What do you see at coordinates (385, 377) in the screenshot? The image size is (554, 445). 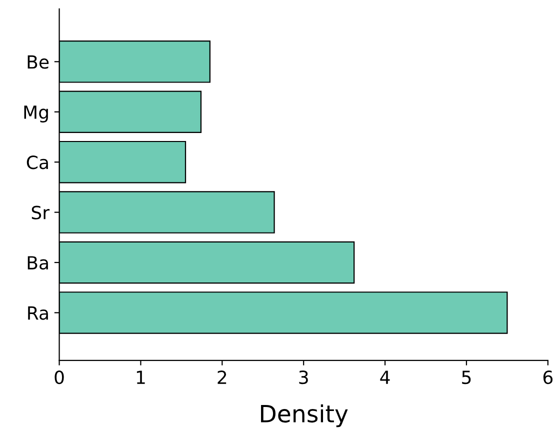 I see `x-tick-label: 4` at bounding box center [385, 377].